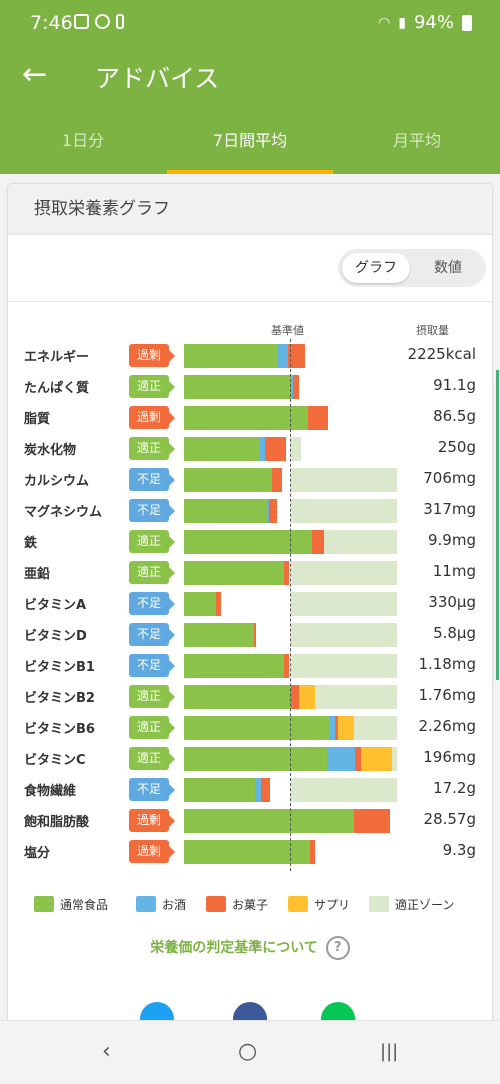 The height and width of the screenshot is (1084, 500). I want to click on intake-value: 91.1g, so click(454, 385).